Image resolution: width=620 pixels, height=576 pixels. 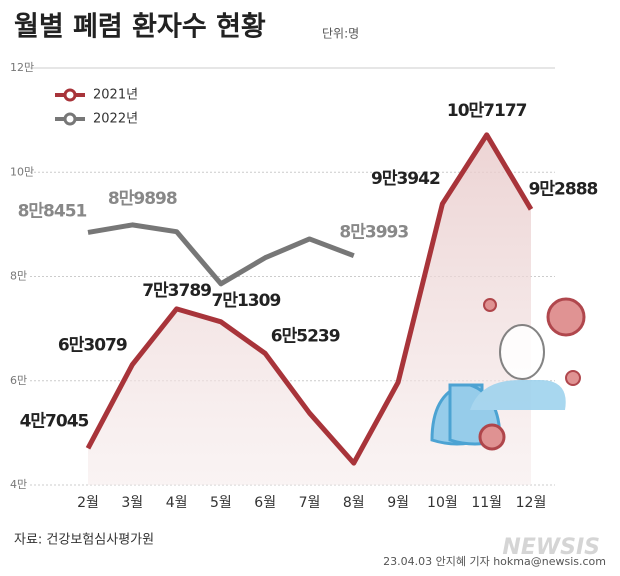 What do you see at coordinates (221, 503) in the screenshot?
I see `x-tick-label: 5월` at bounding box center [221, 503].